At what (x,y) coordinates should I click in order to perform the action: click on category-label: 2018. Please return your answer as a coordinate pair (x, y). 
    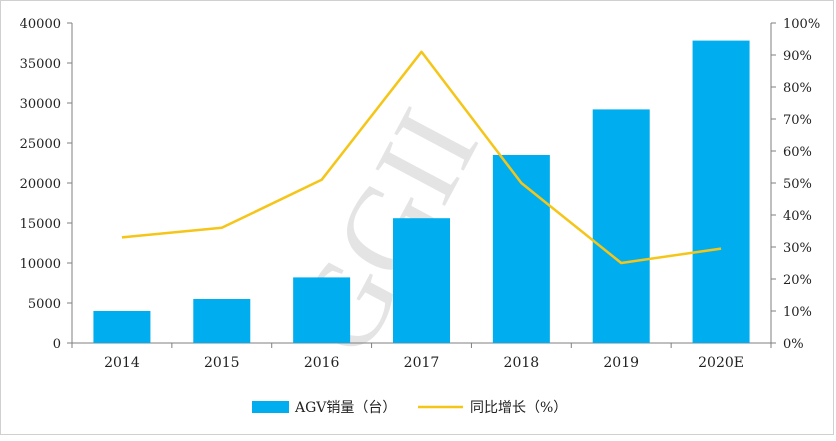
    Looking at the image, I should click on (522, 363).